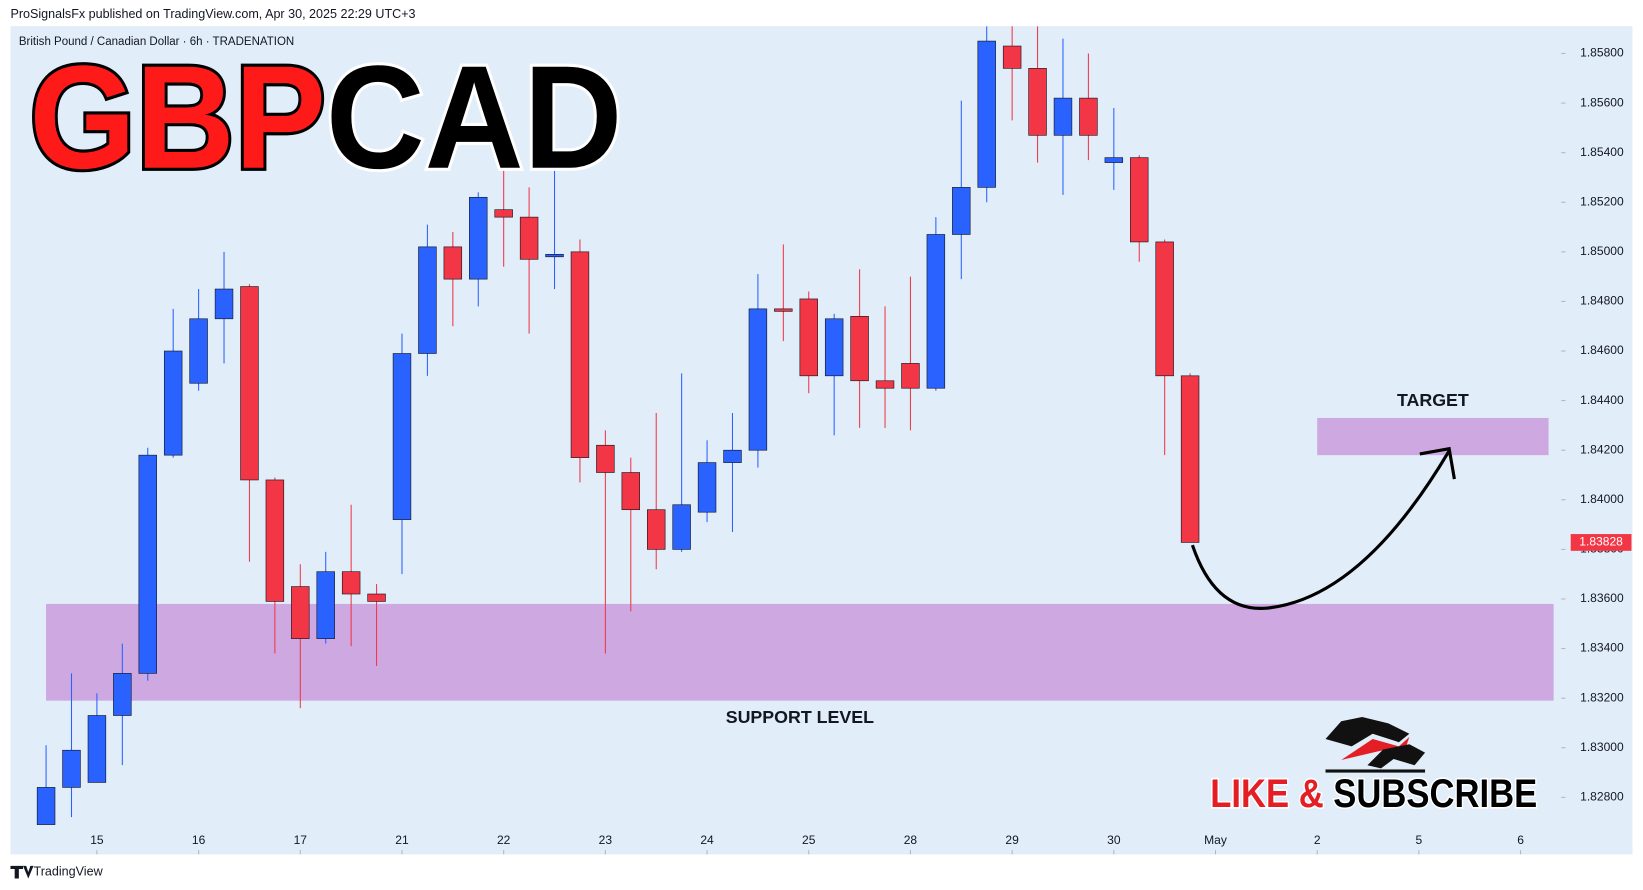 Image resolution: width=1643 pixels, height=890 pixels. I want to click on y-tick-label: 1.84000, so click(1602, 499).